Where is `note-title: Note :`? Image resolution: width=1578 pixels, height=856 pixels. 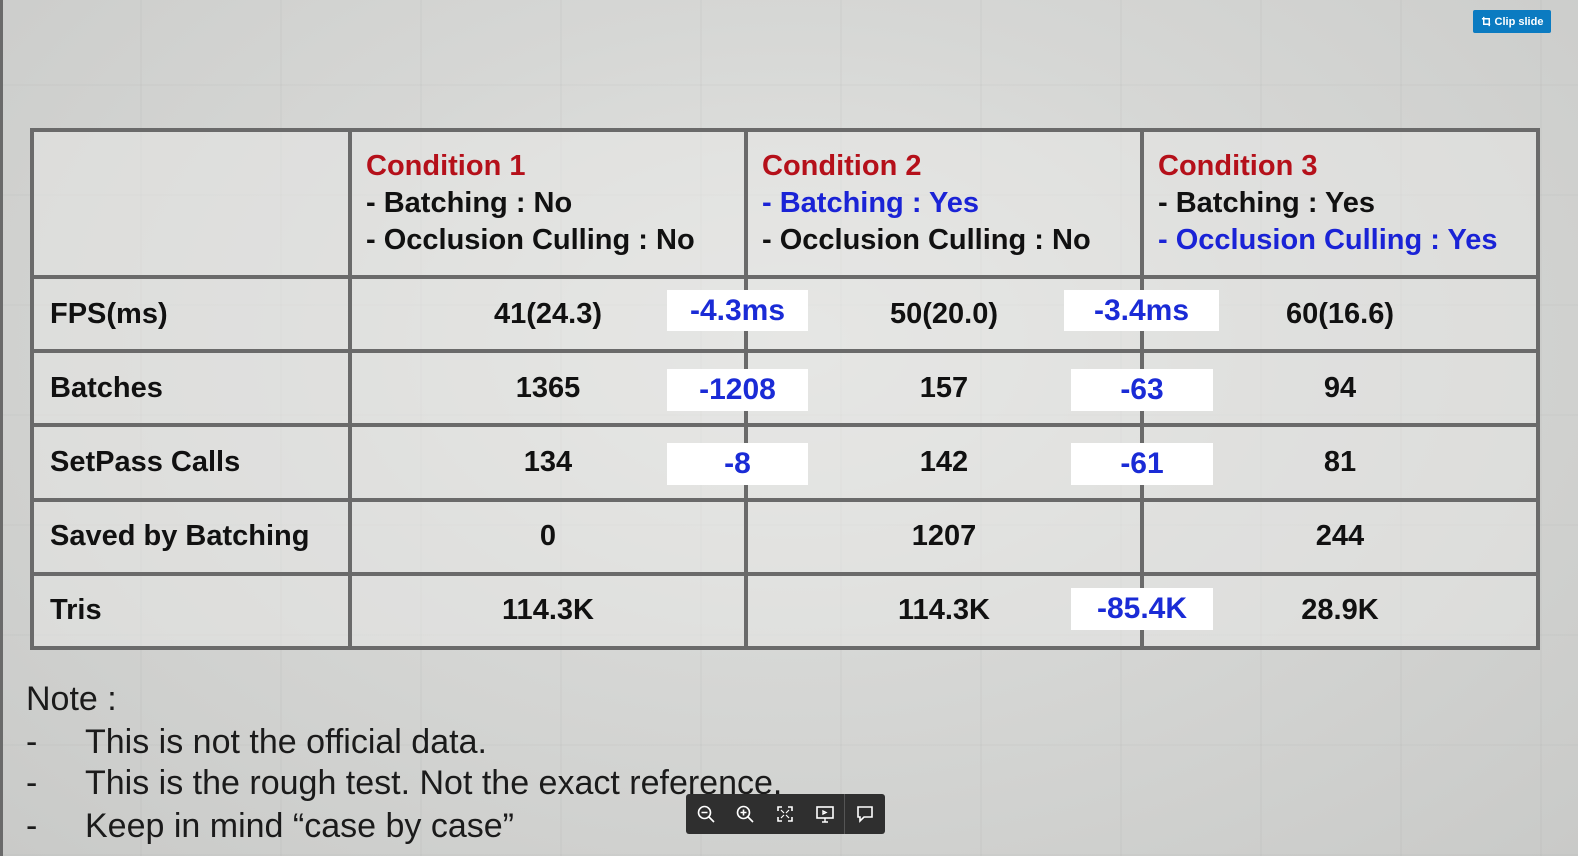
note-title: Note : is located at coordinates (71, 699).